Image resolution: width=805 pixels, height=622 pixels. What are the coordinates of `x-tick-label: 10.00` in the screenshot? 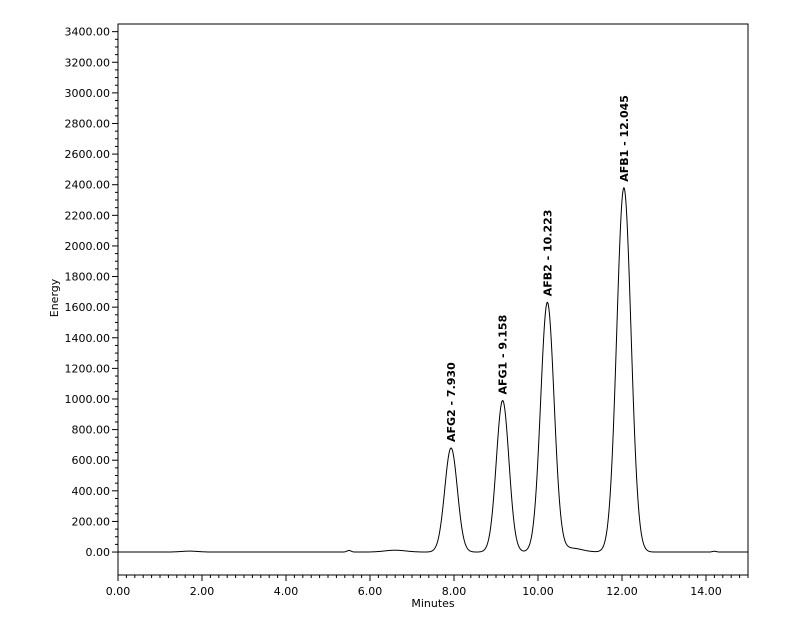 It's located at (538, 591).